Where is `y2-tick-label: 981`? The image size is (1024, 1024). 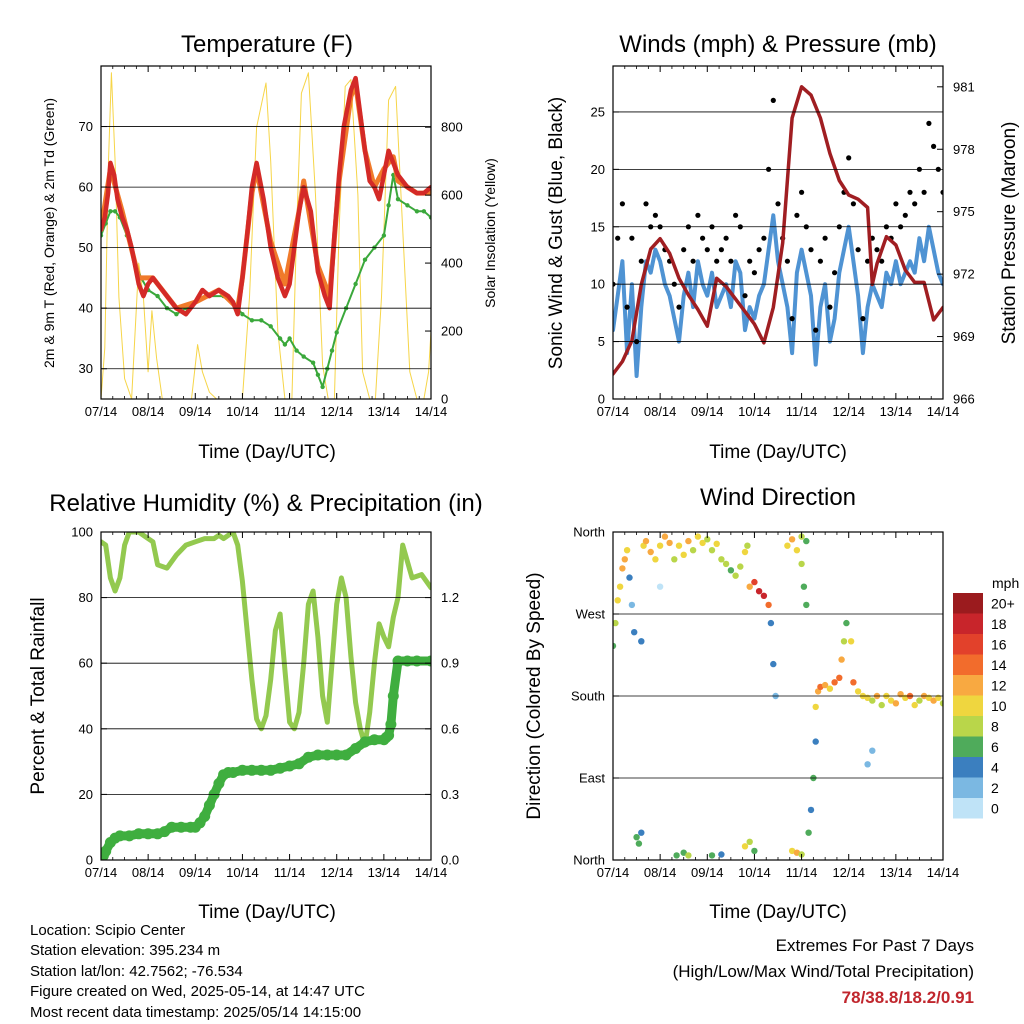 y2-tick-label: 981 is located at coordinates (964, 86).